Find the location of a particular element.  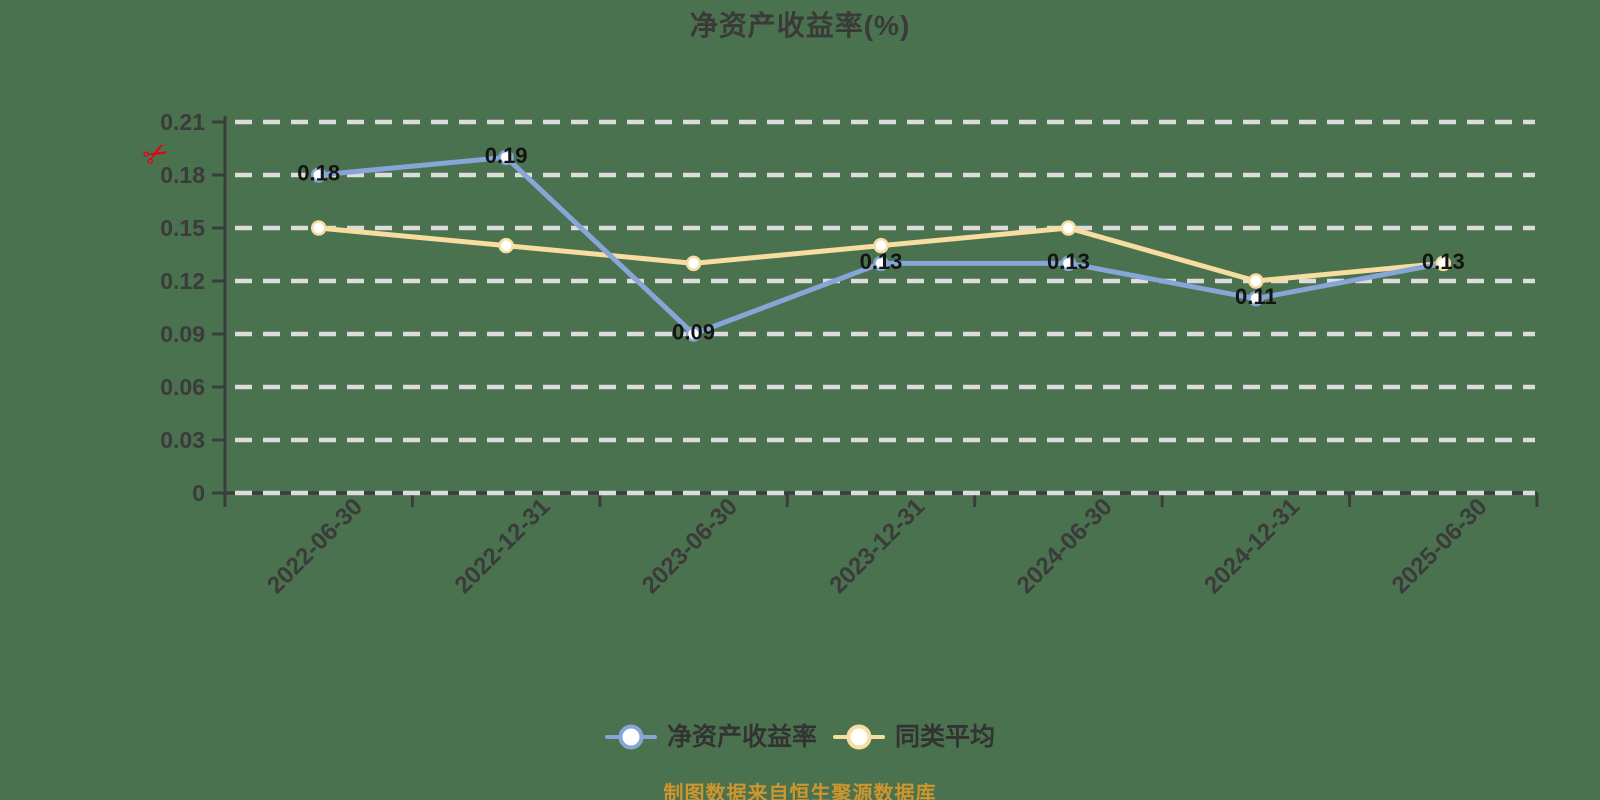

x-tick-label: 2022-06-30 is located at coordinates (315, 546).